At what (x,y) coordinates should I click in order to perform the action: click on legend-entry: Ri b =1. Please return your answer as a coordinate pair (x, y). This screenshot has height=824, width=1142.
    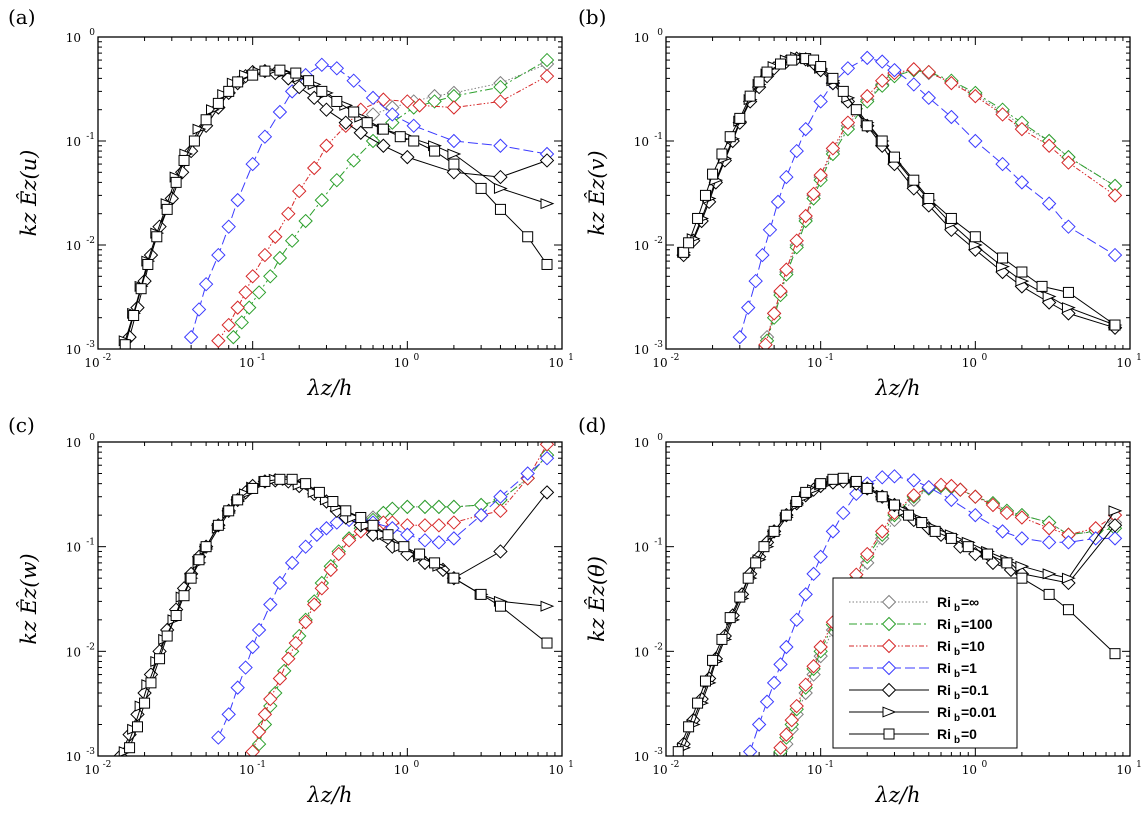
    Looking at the image, I should click on (913, 670).